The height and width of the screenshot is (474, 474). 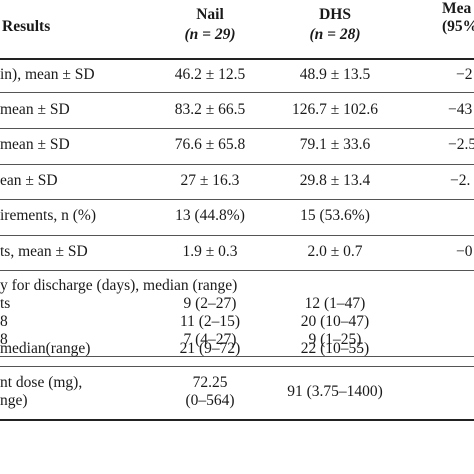 I want to click on discharge-nail-value: 11 (2–15), so click(x=210, y=321).